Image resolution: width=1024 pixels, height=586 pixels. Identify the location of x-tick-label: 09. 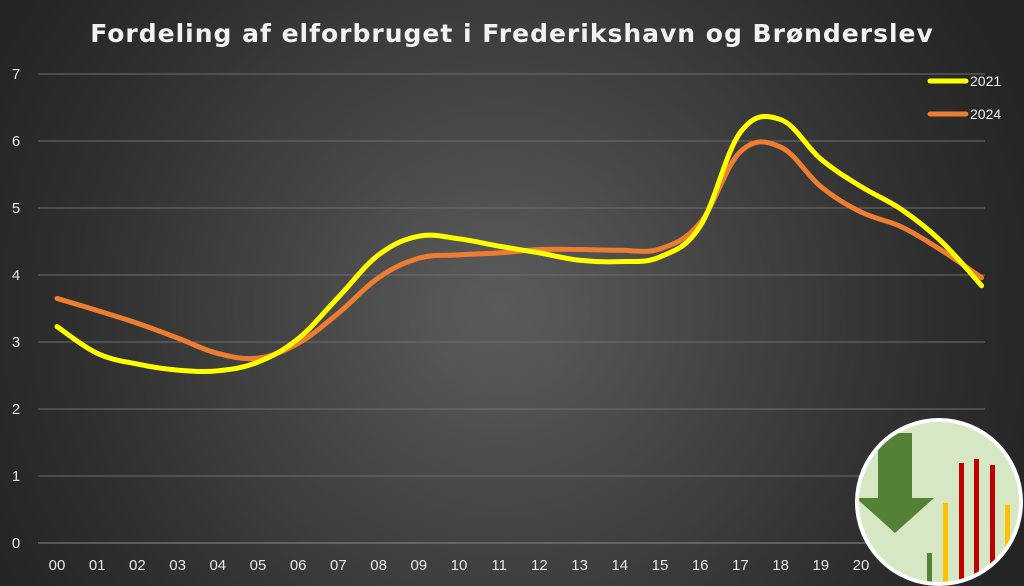
(418, 565).